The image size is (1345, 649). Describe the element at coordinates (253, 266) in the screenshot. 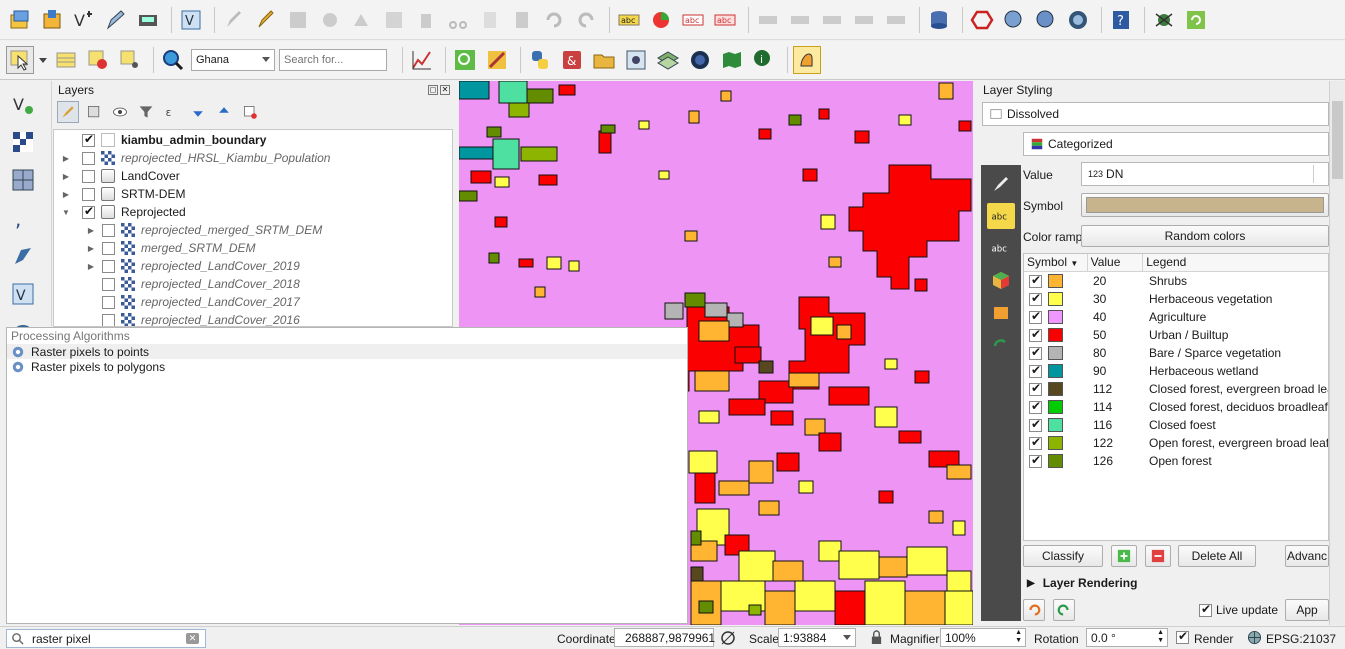

I see `layer-row: ▶ reprojected_LandCover_2019` at that location.